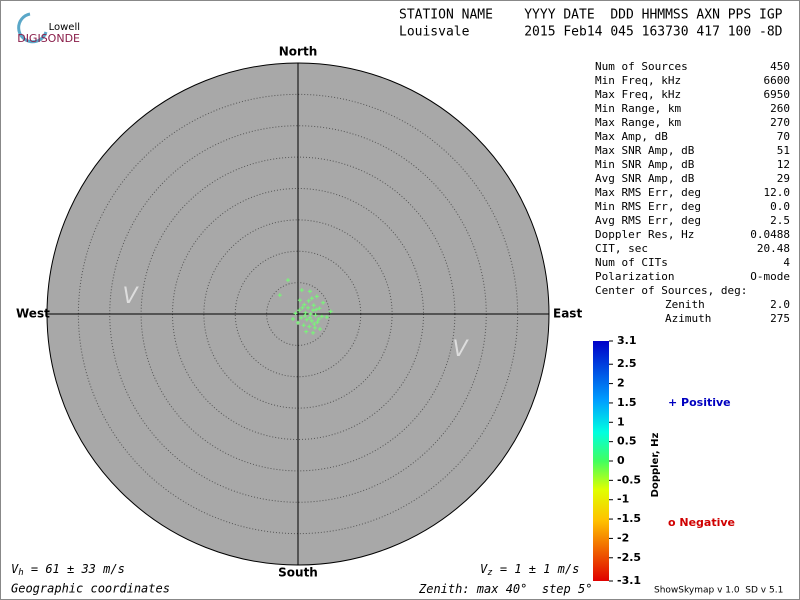 The width and height of the screenshot is (800, 600). I want to click on compass-label: West, so click(33, 314).